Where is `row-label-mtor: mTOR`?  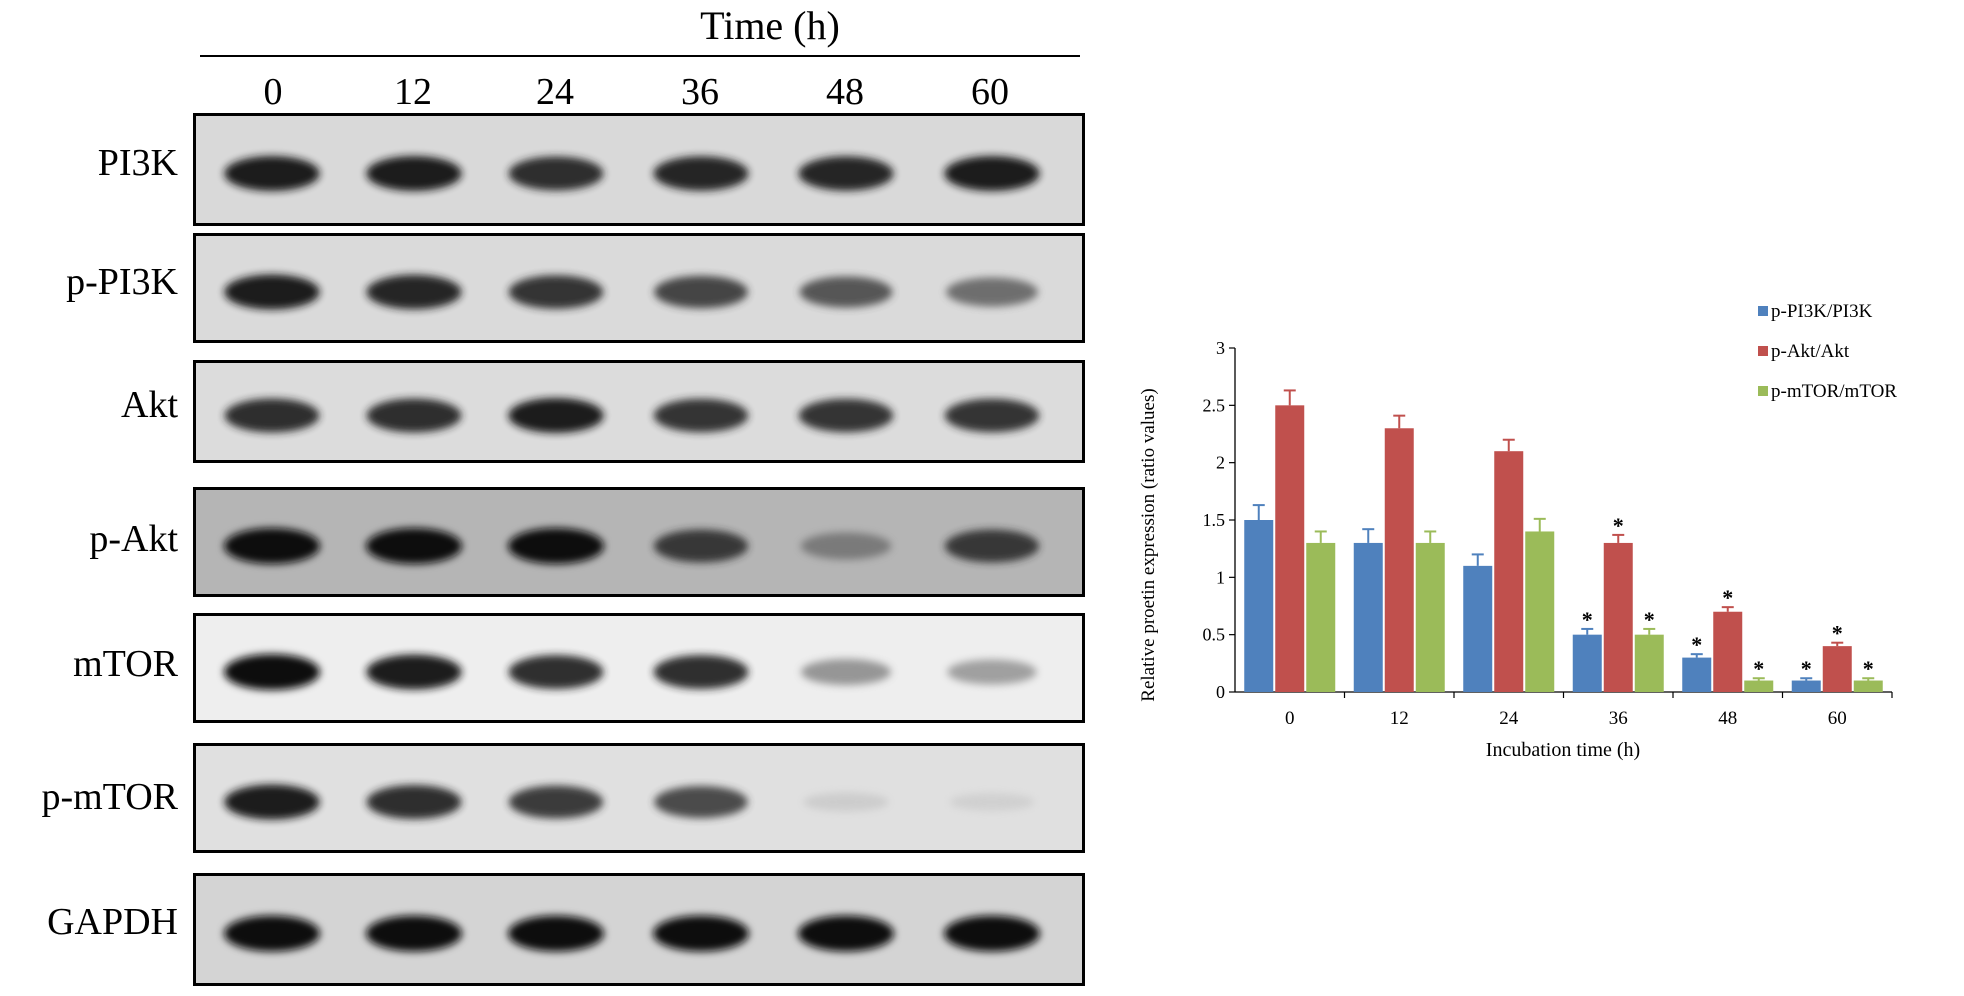
row-label-mtor: mTOR is located at coordinates (125, 664).